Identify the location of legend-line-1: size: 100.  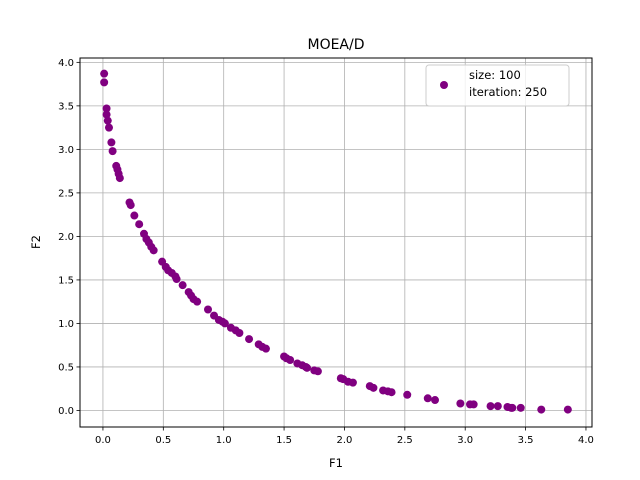
(495, 75).